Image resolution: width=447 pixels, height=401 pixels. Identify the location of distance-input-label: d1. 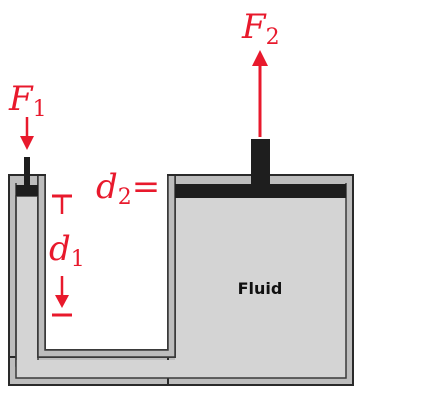
(67, 250).